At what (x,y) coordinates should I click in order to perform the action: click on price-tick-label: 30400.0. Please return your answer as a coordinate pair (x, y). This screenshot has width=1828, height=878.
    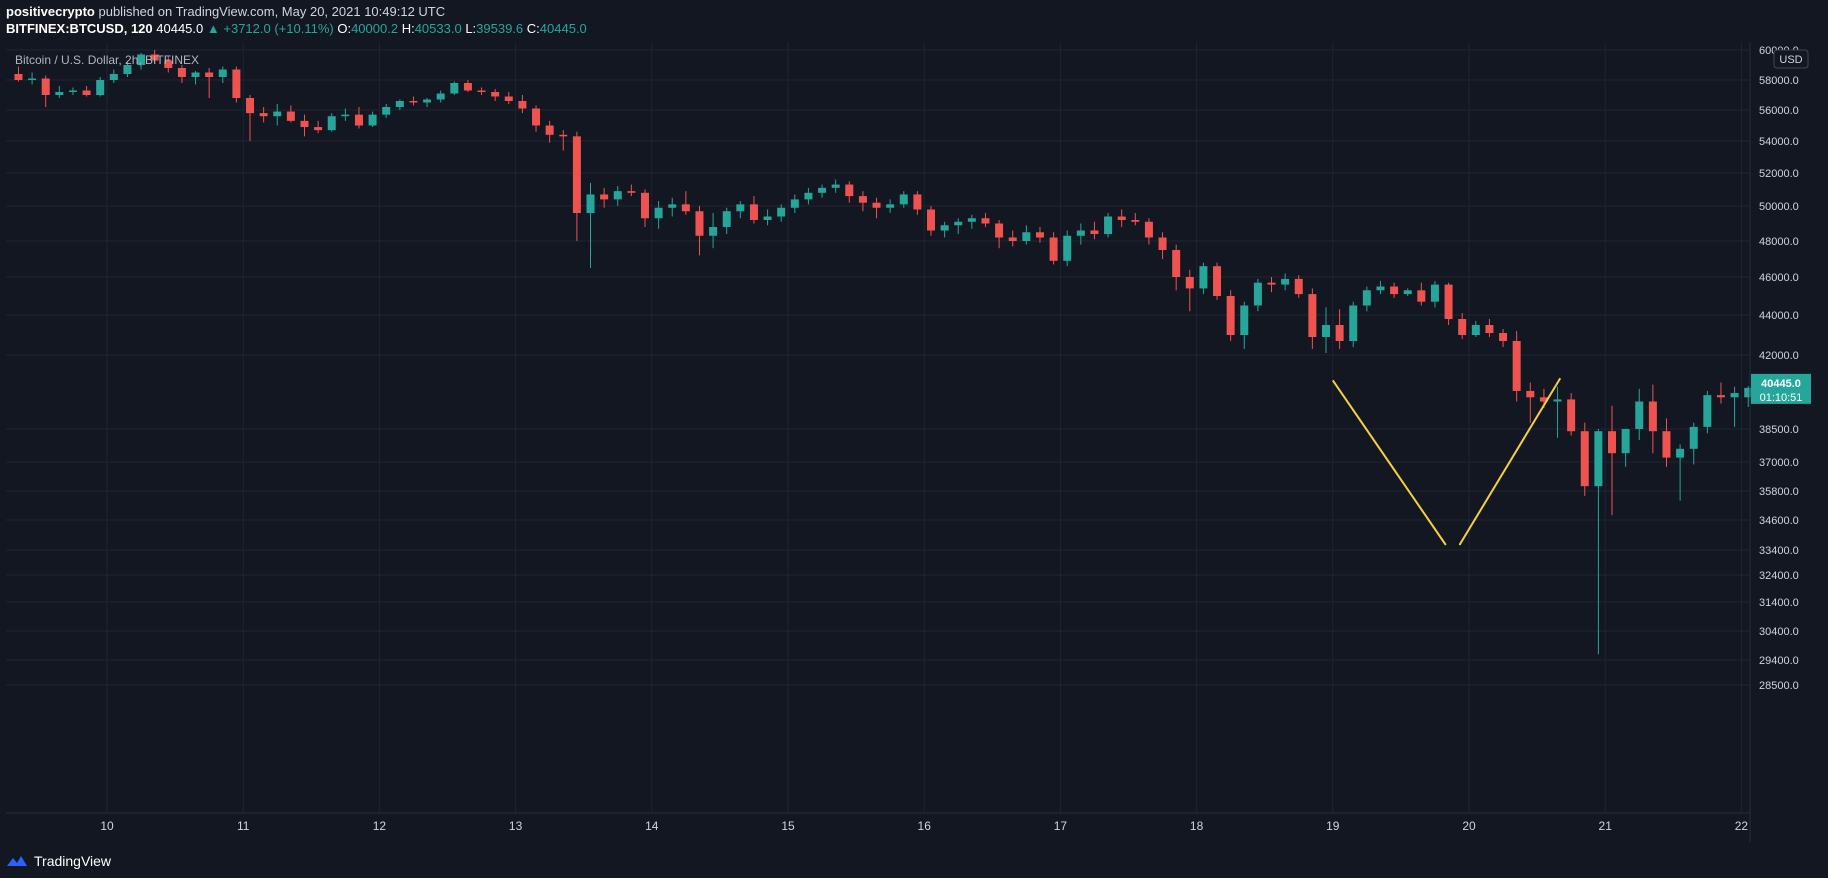
    Looking at the image, I should click on (1779, 632).